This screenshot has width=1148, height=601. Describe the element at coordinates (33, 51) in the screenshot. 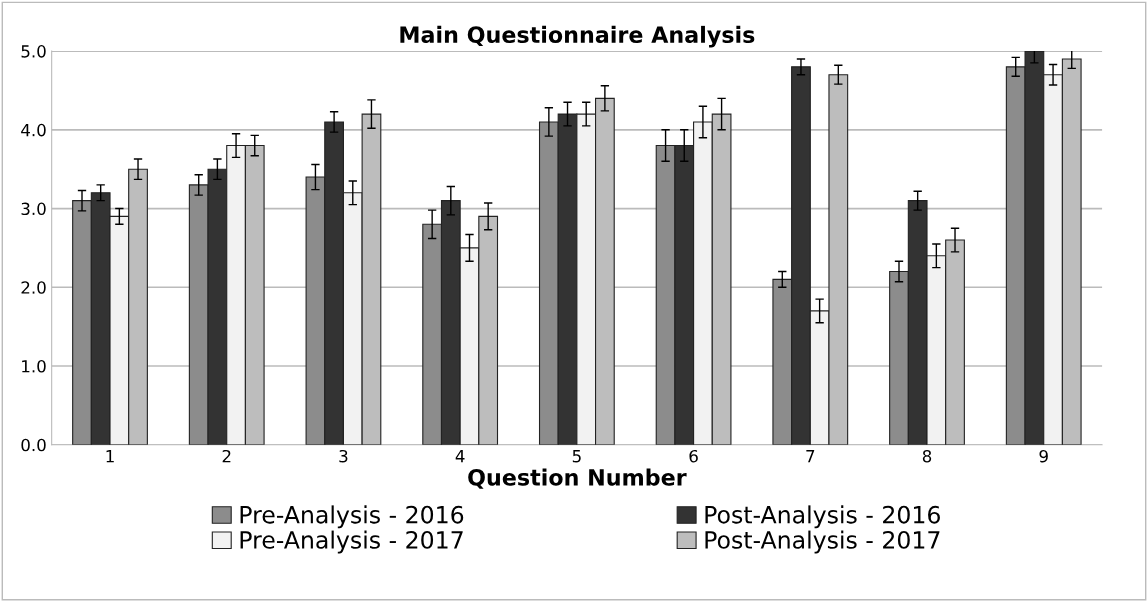

I see `y-tick-label: 5.0` at that location.